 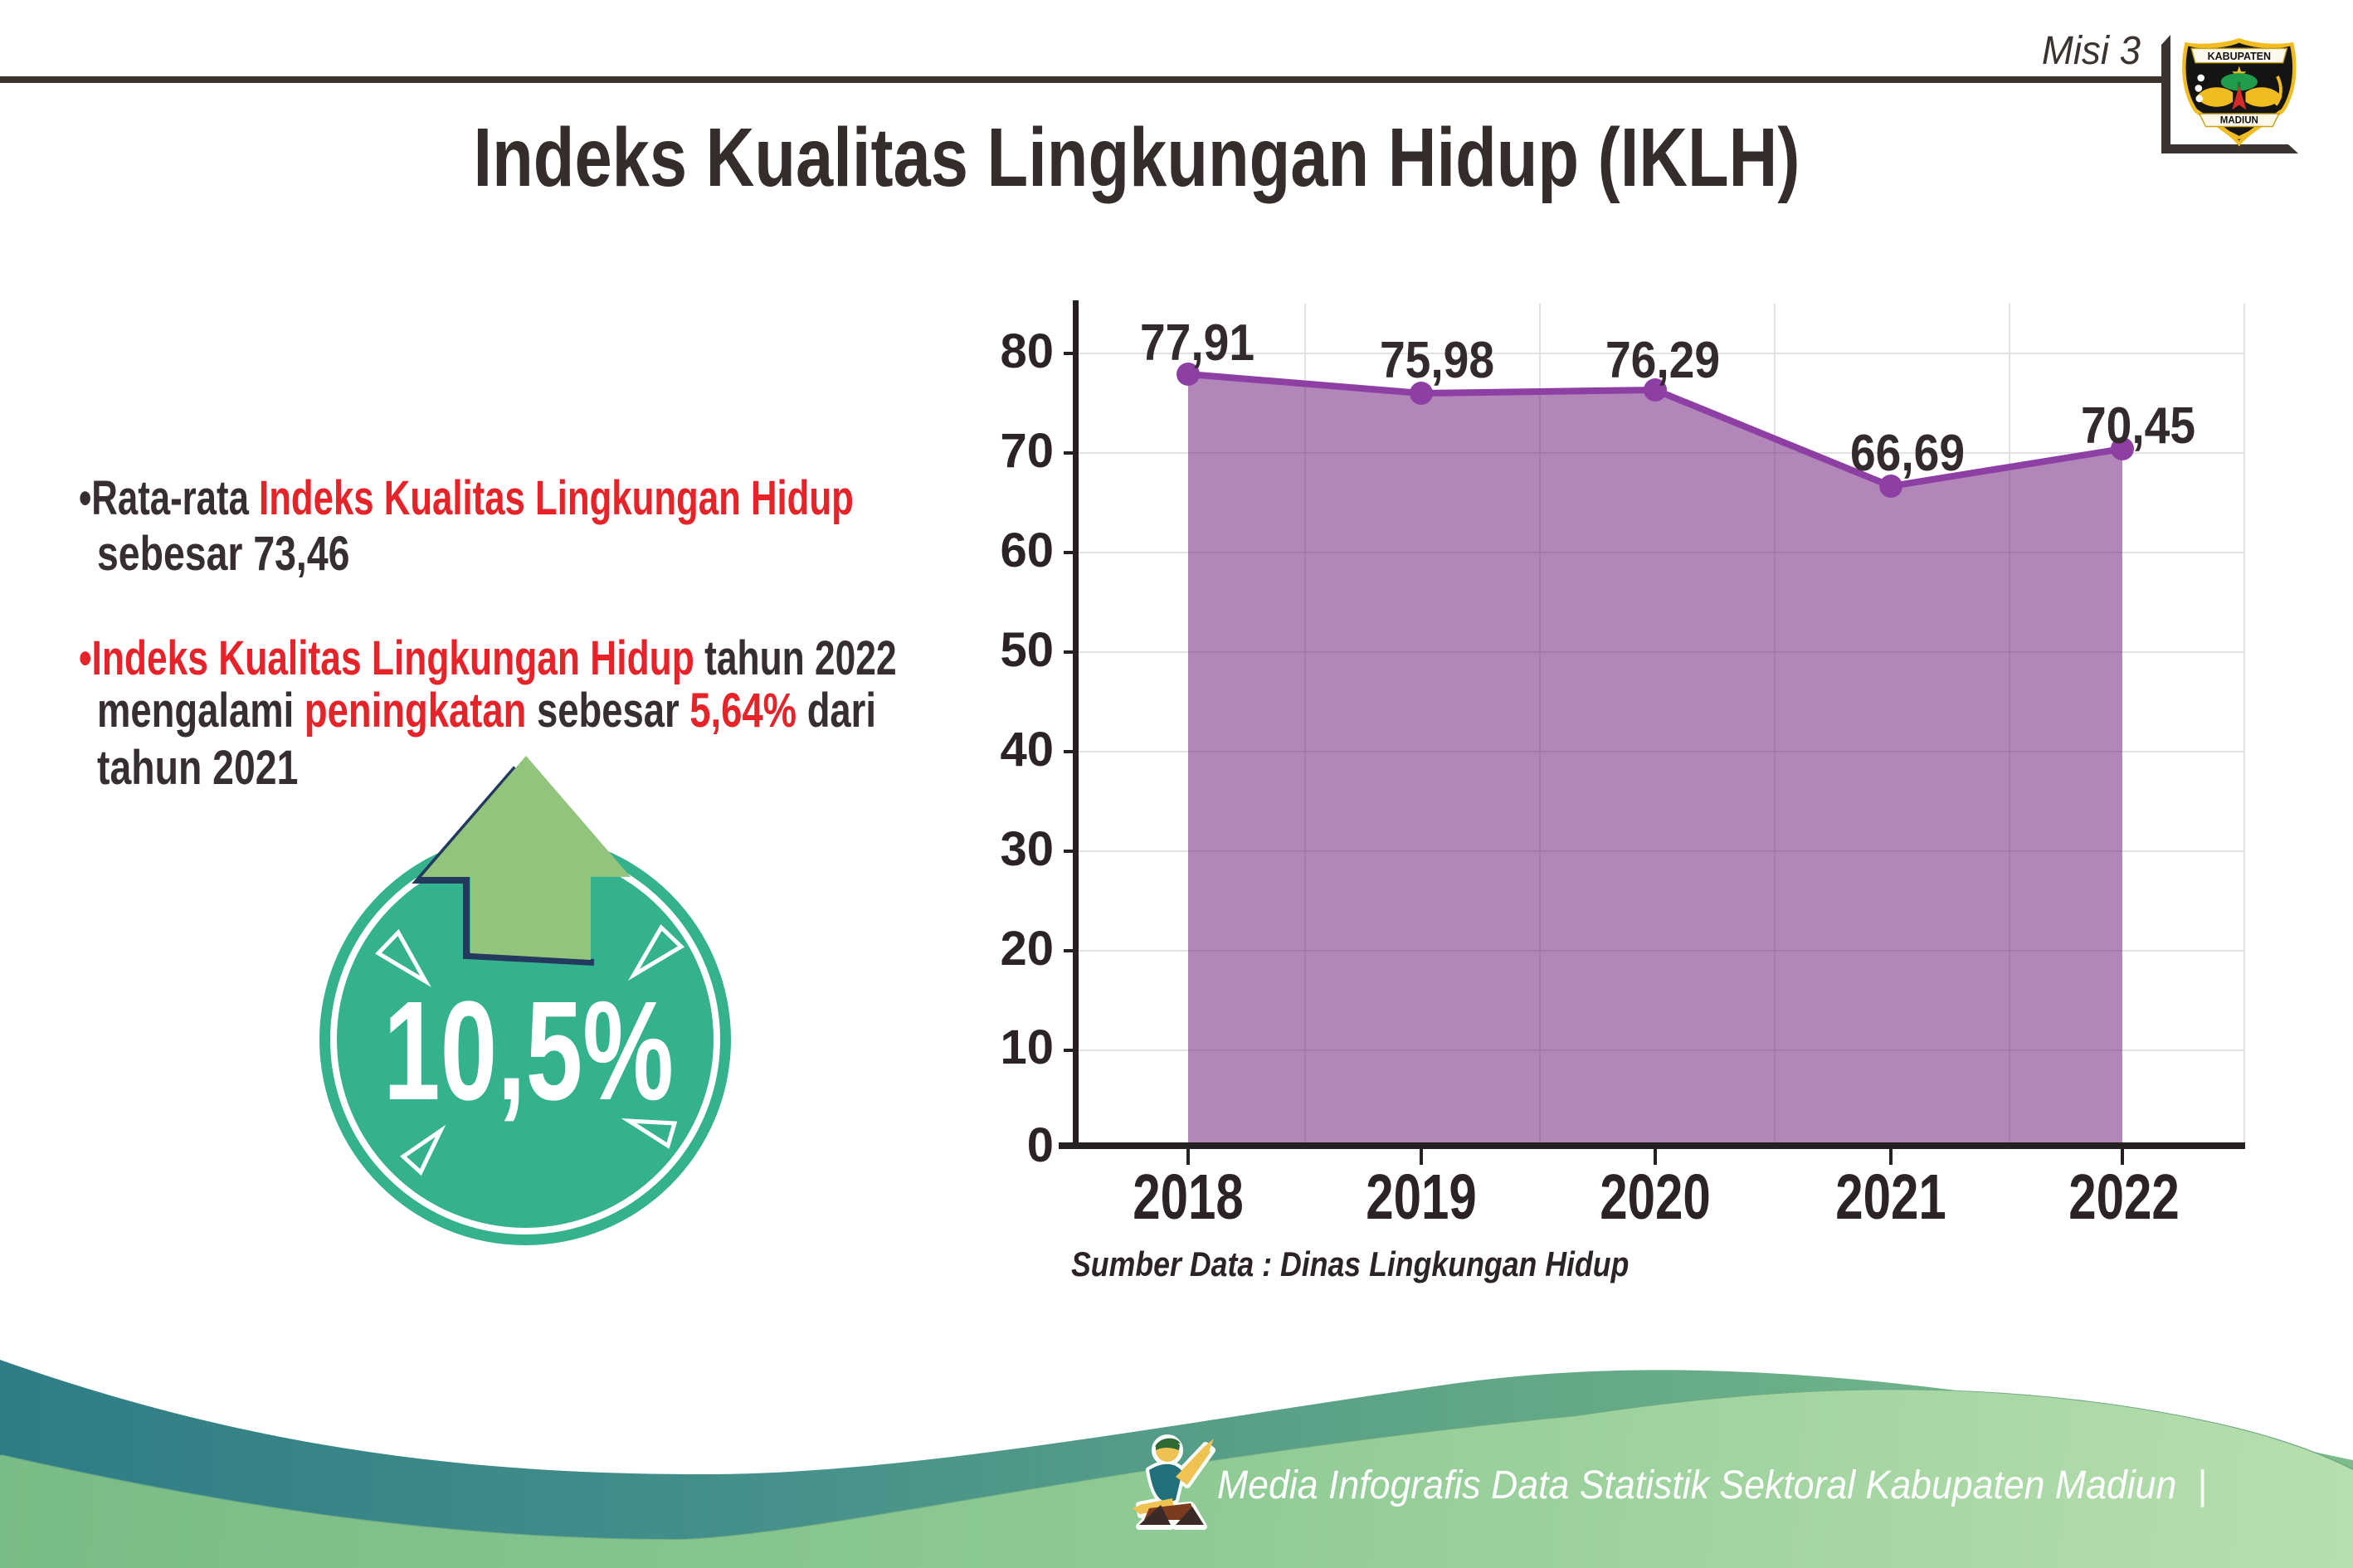 What do you see at coordinates (2239, 121) in the screenshot?
I see `svg-text: MADIUN` at bounding box center [2239, 121].